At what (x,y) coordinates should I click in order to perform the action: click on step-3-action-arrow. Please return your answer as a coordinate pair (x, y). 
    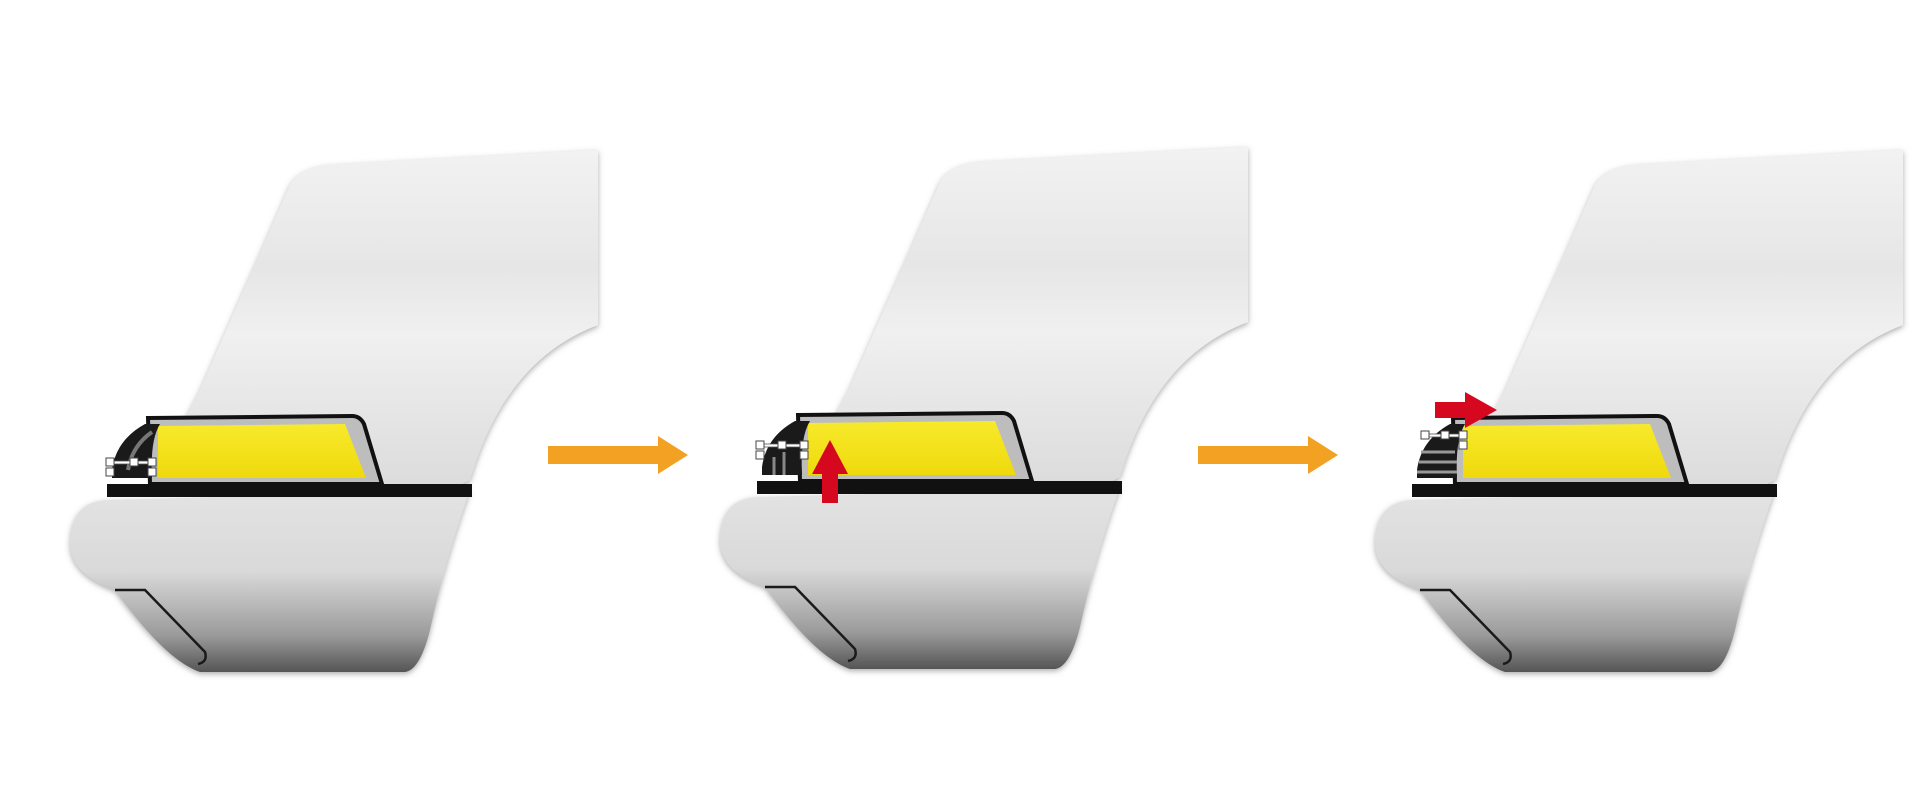
    Looking at the image, I should click on (1466, 410).